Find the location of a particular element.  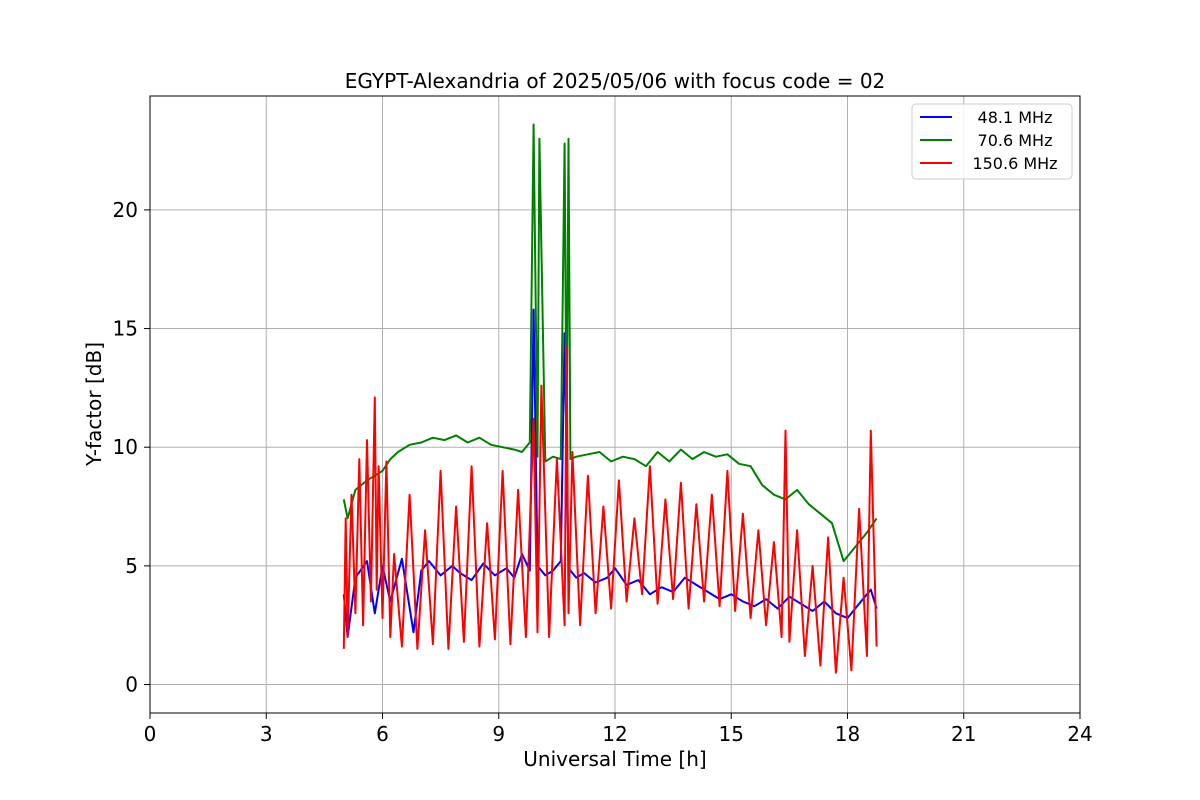

legend-label-48-1: 48.1 MHz is located at coordinates (1015, 117).